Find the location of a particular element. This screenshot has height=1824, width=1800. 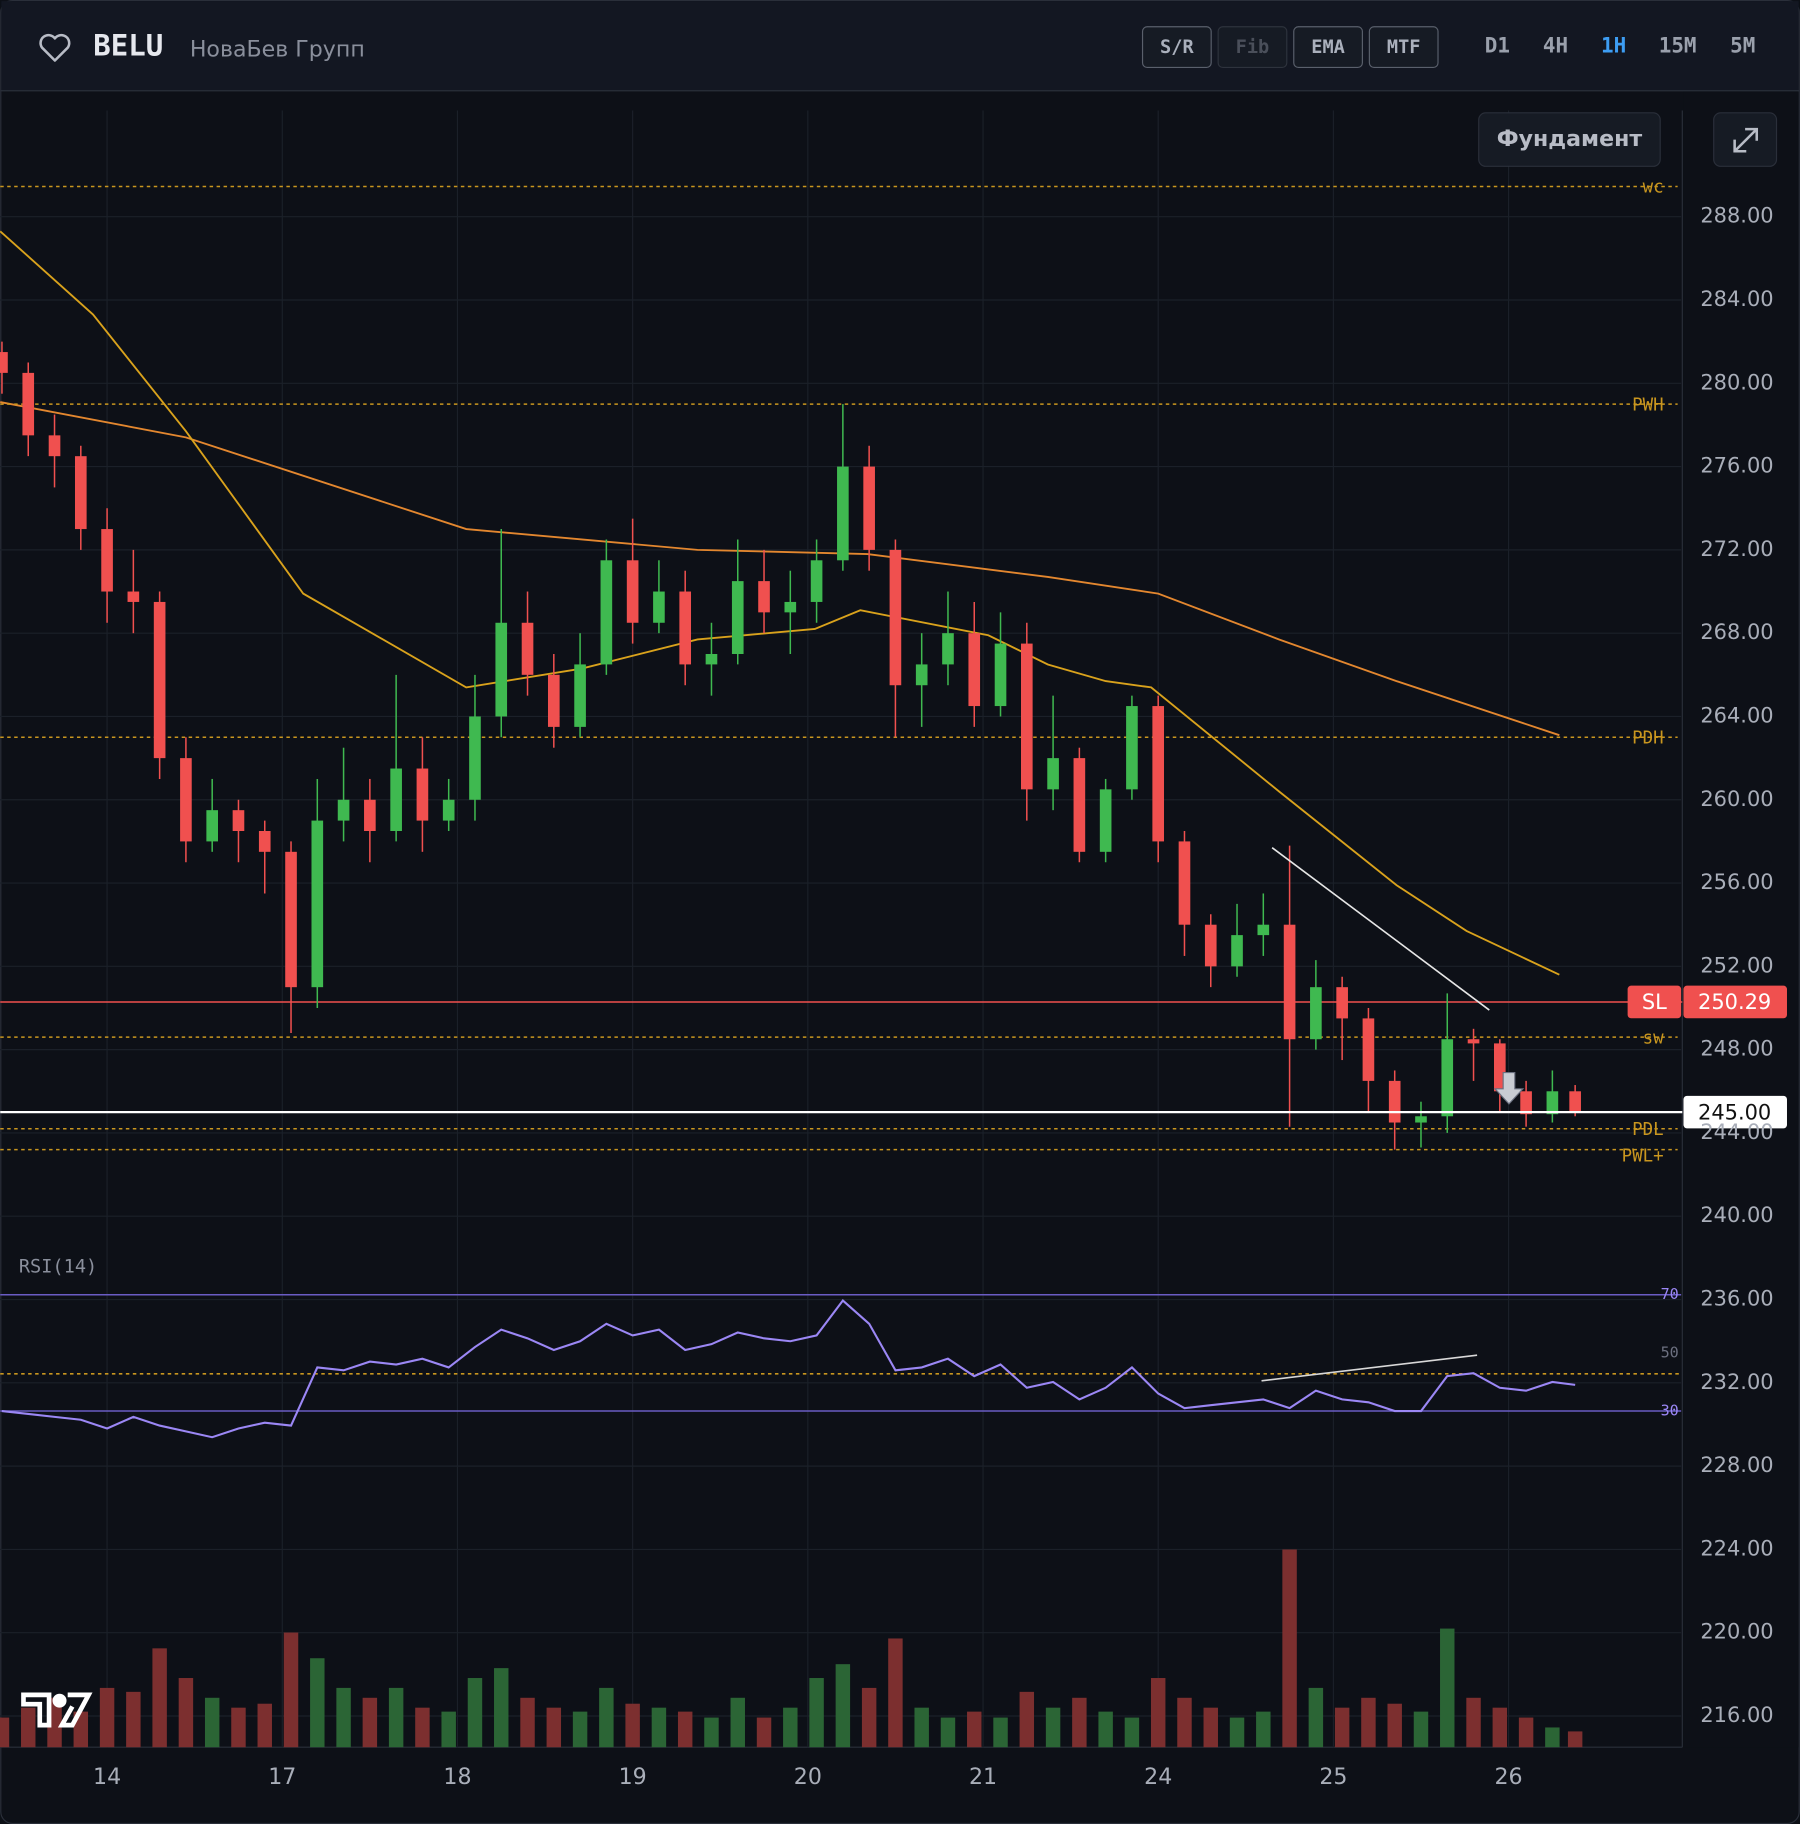

logo-part is located at coordinates (75, 1710).